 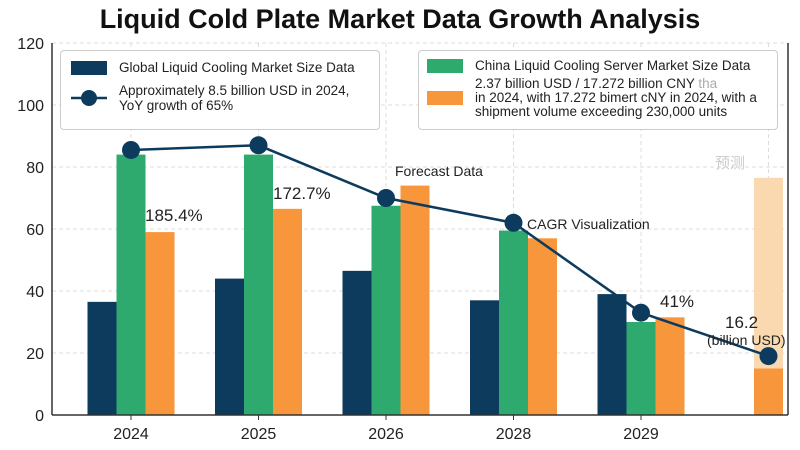 I want to click on legend-label-global: Global Liquid Cooling Market Size Data, so click(x=237, y=67).